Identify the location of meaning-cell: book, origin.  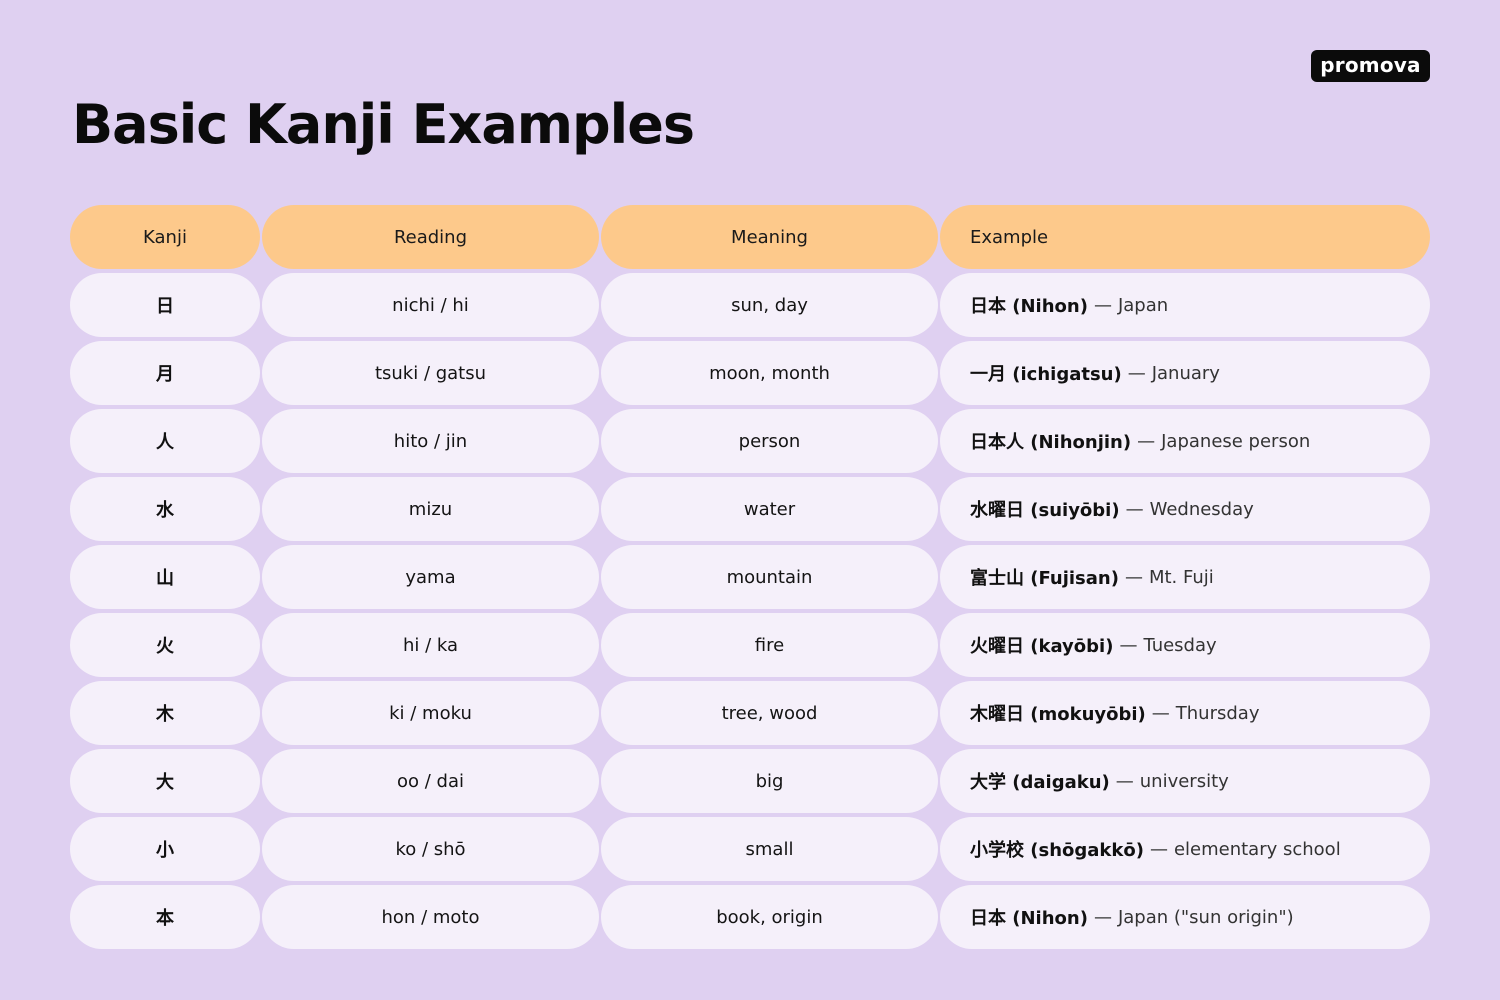
(769, 917).